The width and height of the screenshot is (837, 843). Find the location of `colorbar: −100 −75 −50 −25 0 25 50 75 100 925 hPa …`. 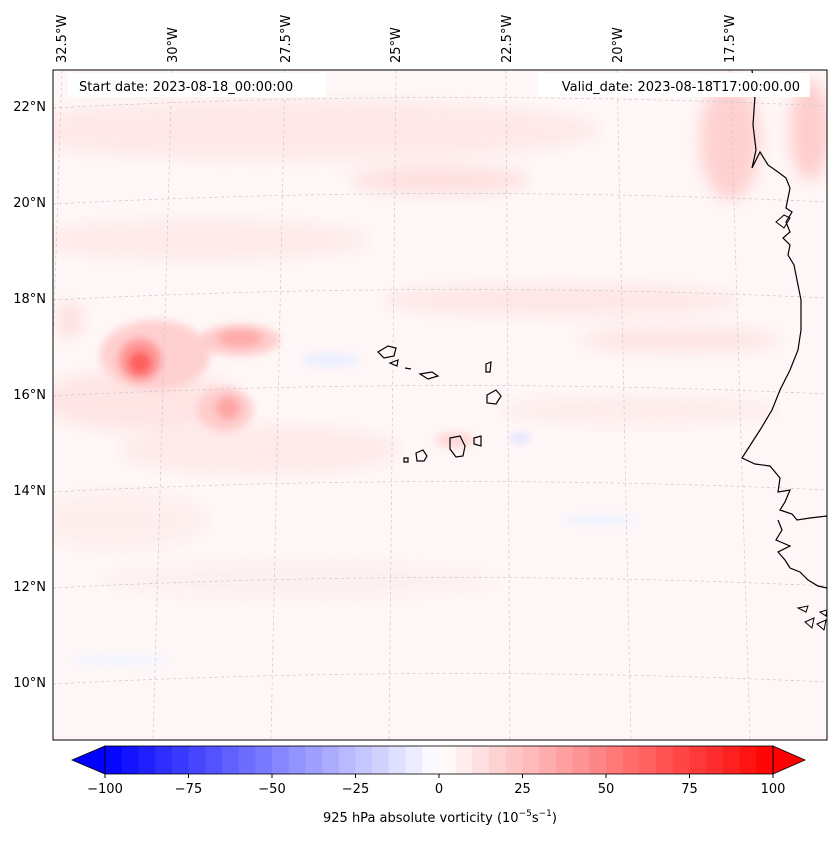

colorbar: −100 −75 −50 −25 0 25 50 75 100 925 hPa … is located at coordinates (438, 785).